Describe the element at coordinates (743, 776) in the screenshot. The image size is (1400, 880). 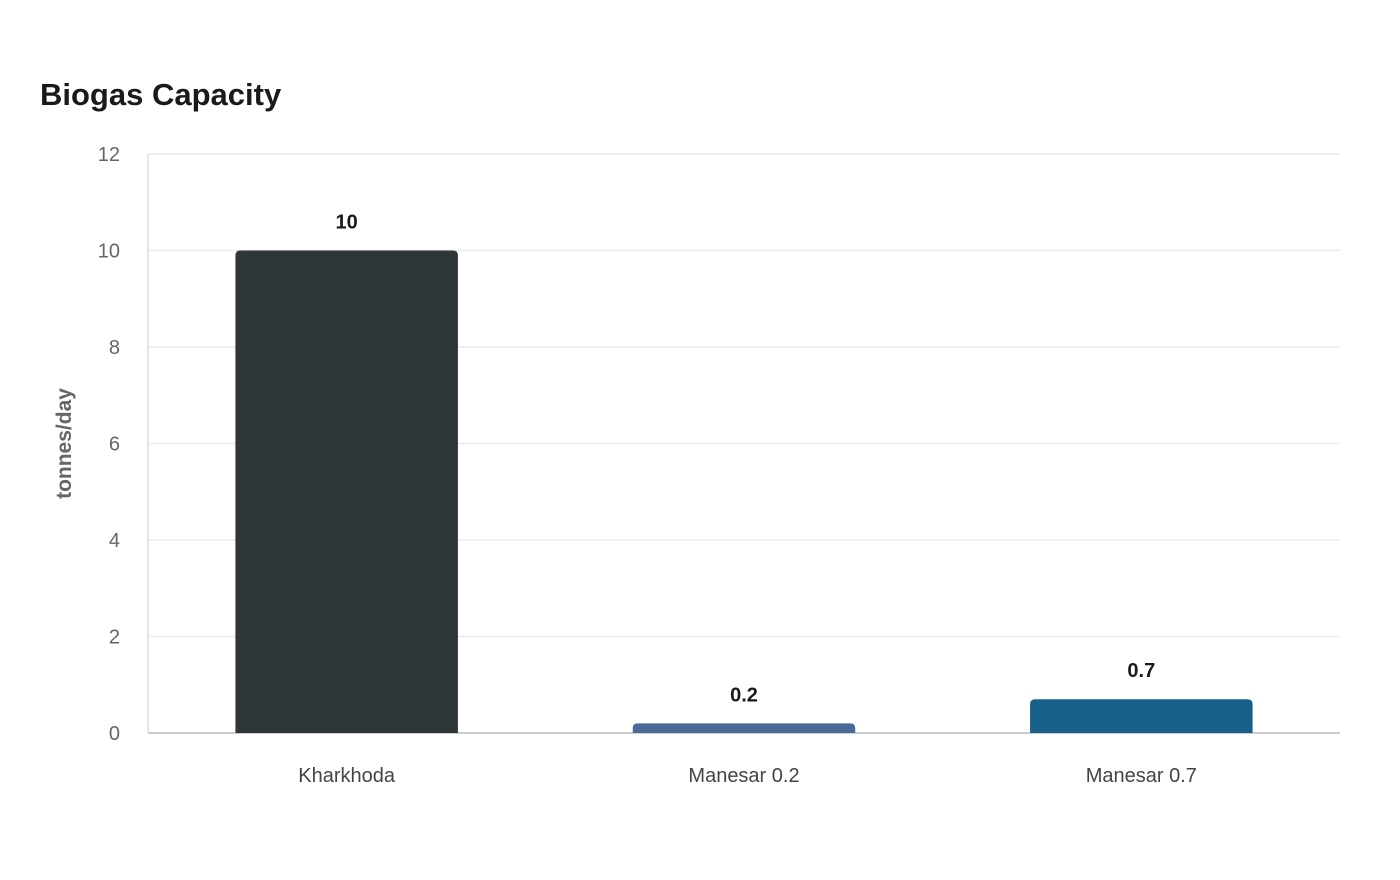
I see `x-category-label: Manesar 0.2` at that location.